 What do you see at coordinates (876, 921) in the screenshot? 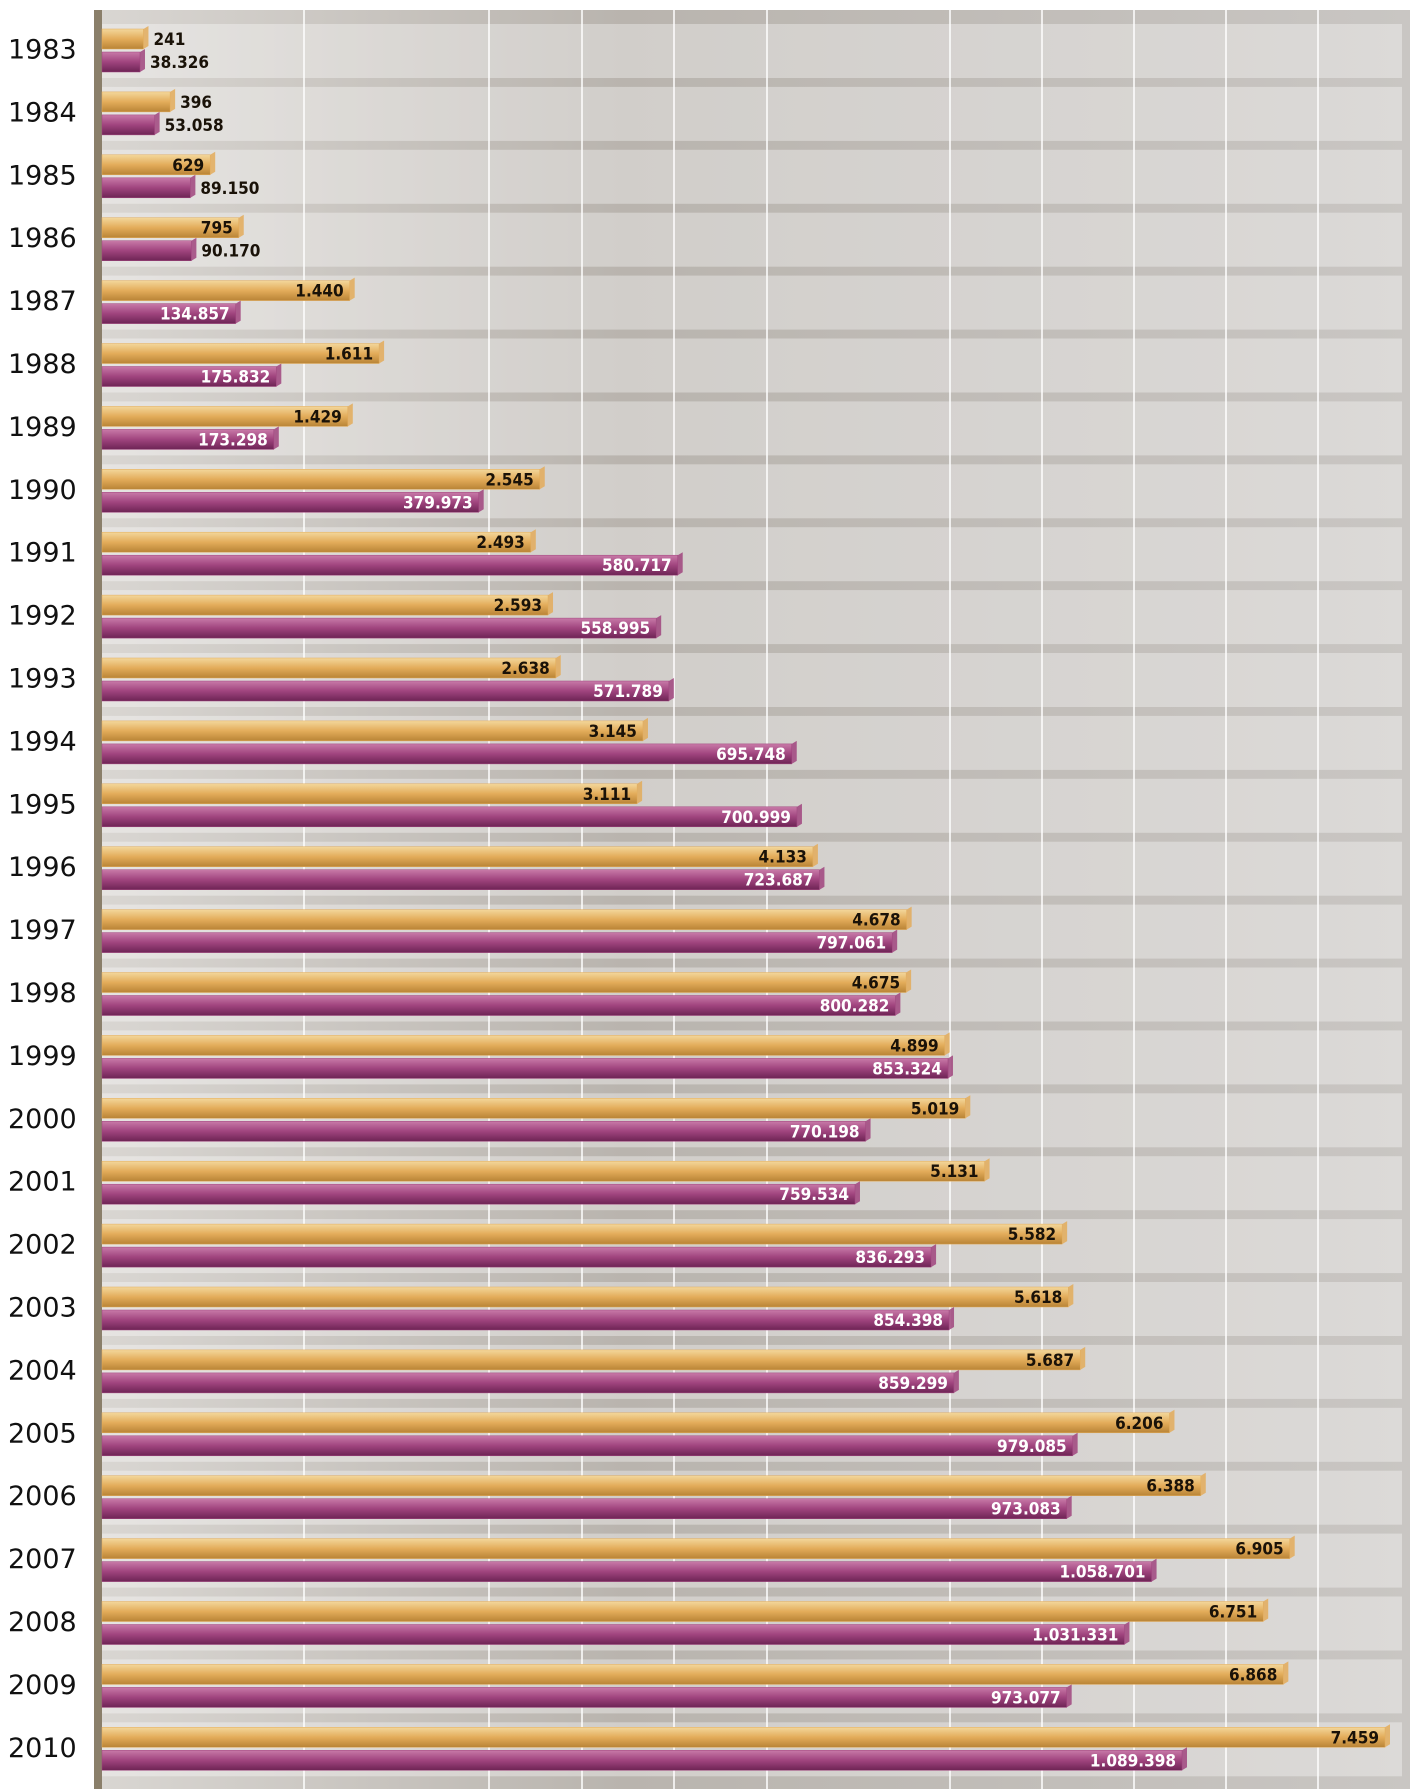
I see `value-label: 4.678` at bounding box center [876, 921].